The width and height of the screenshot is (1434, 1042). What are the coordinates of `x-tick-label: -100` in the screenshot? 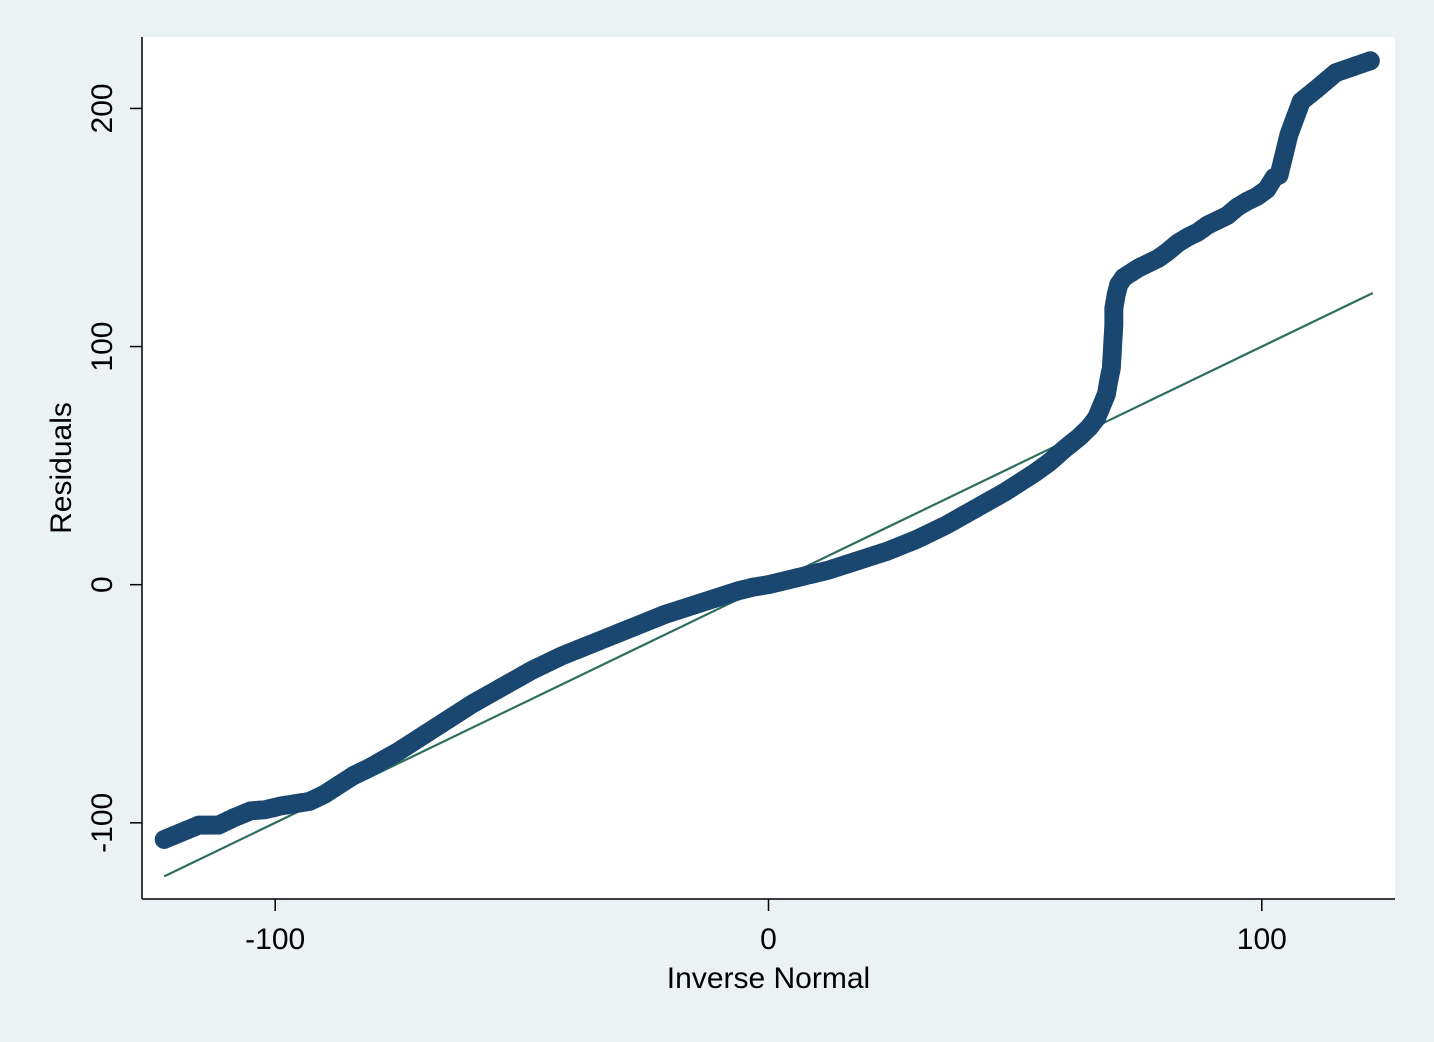 It's located at (275, 939).